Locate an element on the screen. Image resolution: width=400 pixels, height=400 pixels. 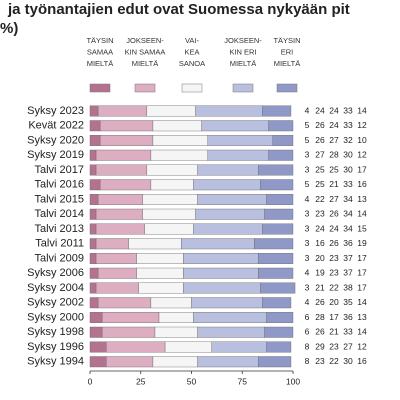
value-label: 15 is located at coordinates (362, 228).